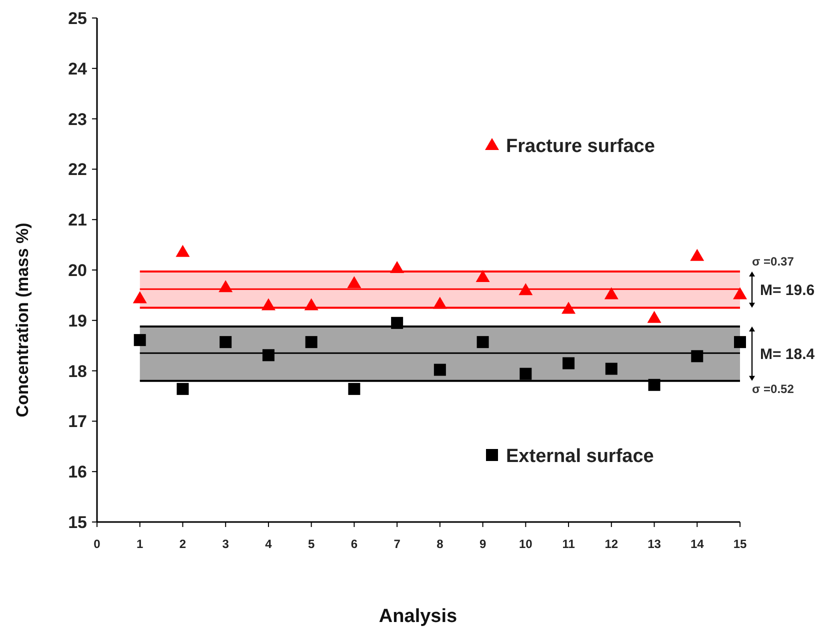  Describe the element at coordinates (77, 371) in the screenshot. I see `y-tick-label: 18` at that location.